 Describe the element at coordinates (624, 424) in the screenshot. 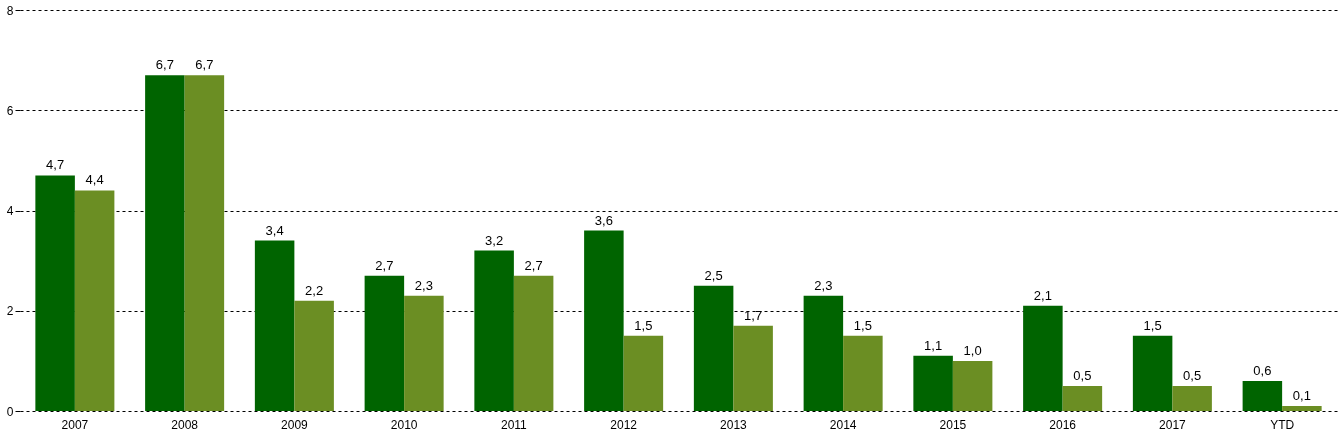

I see `x-tick-label: 2012` at that location.